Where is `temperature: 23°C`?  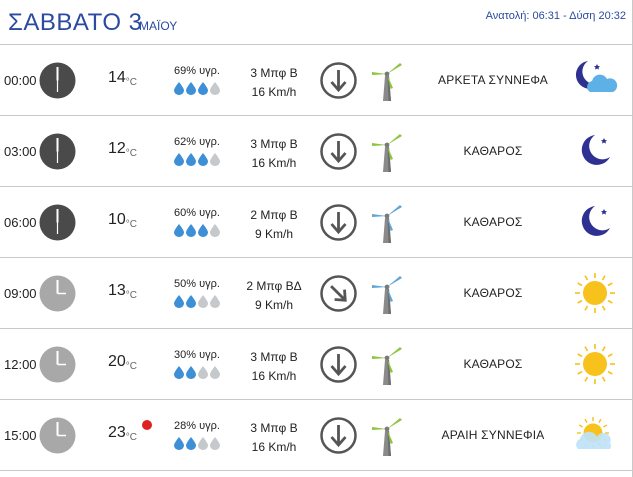
temperature: 23°C is located at coordinates (123, 433).